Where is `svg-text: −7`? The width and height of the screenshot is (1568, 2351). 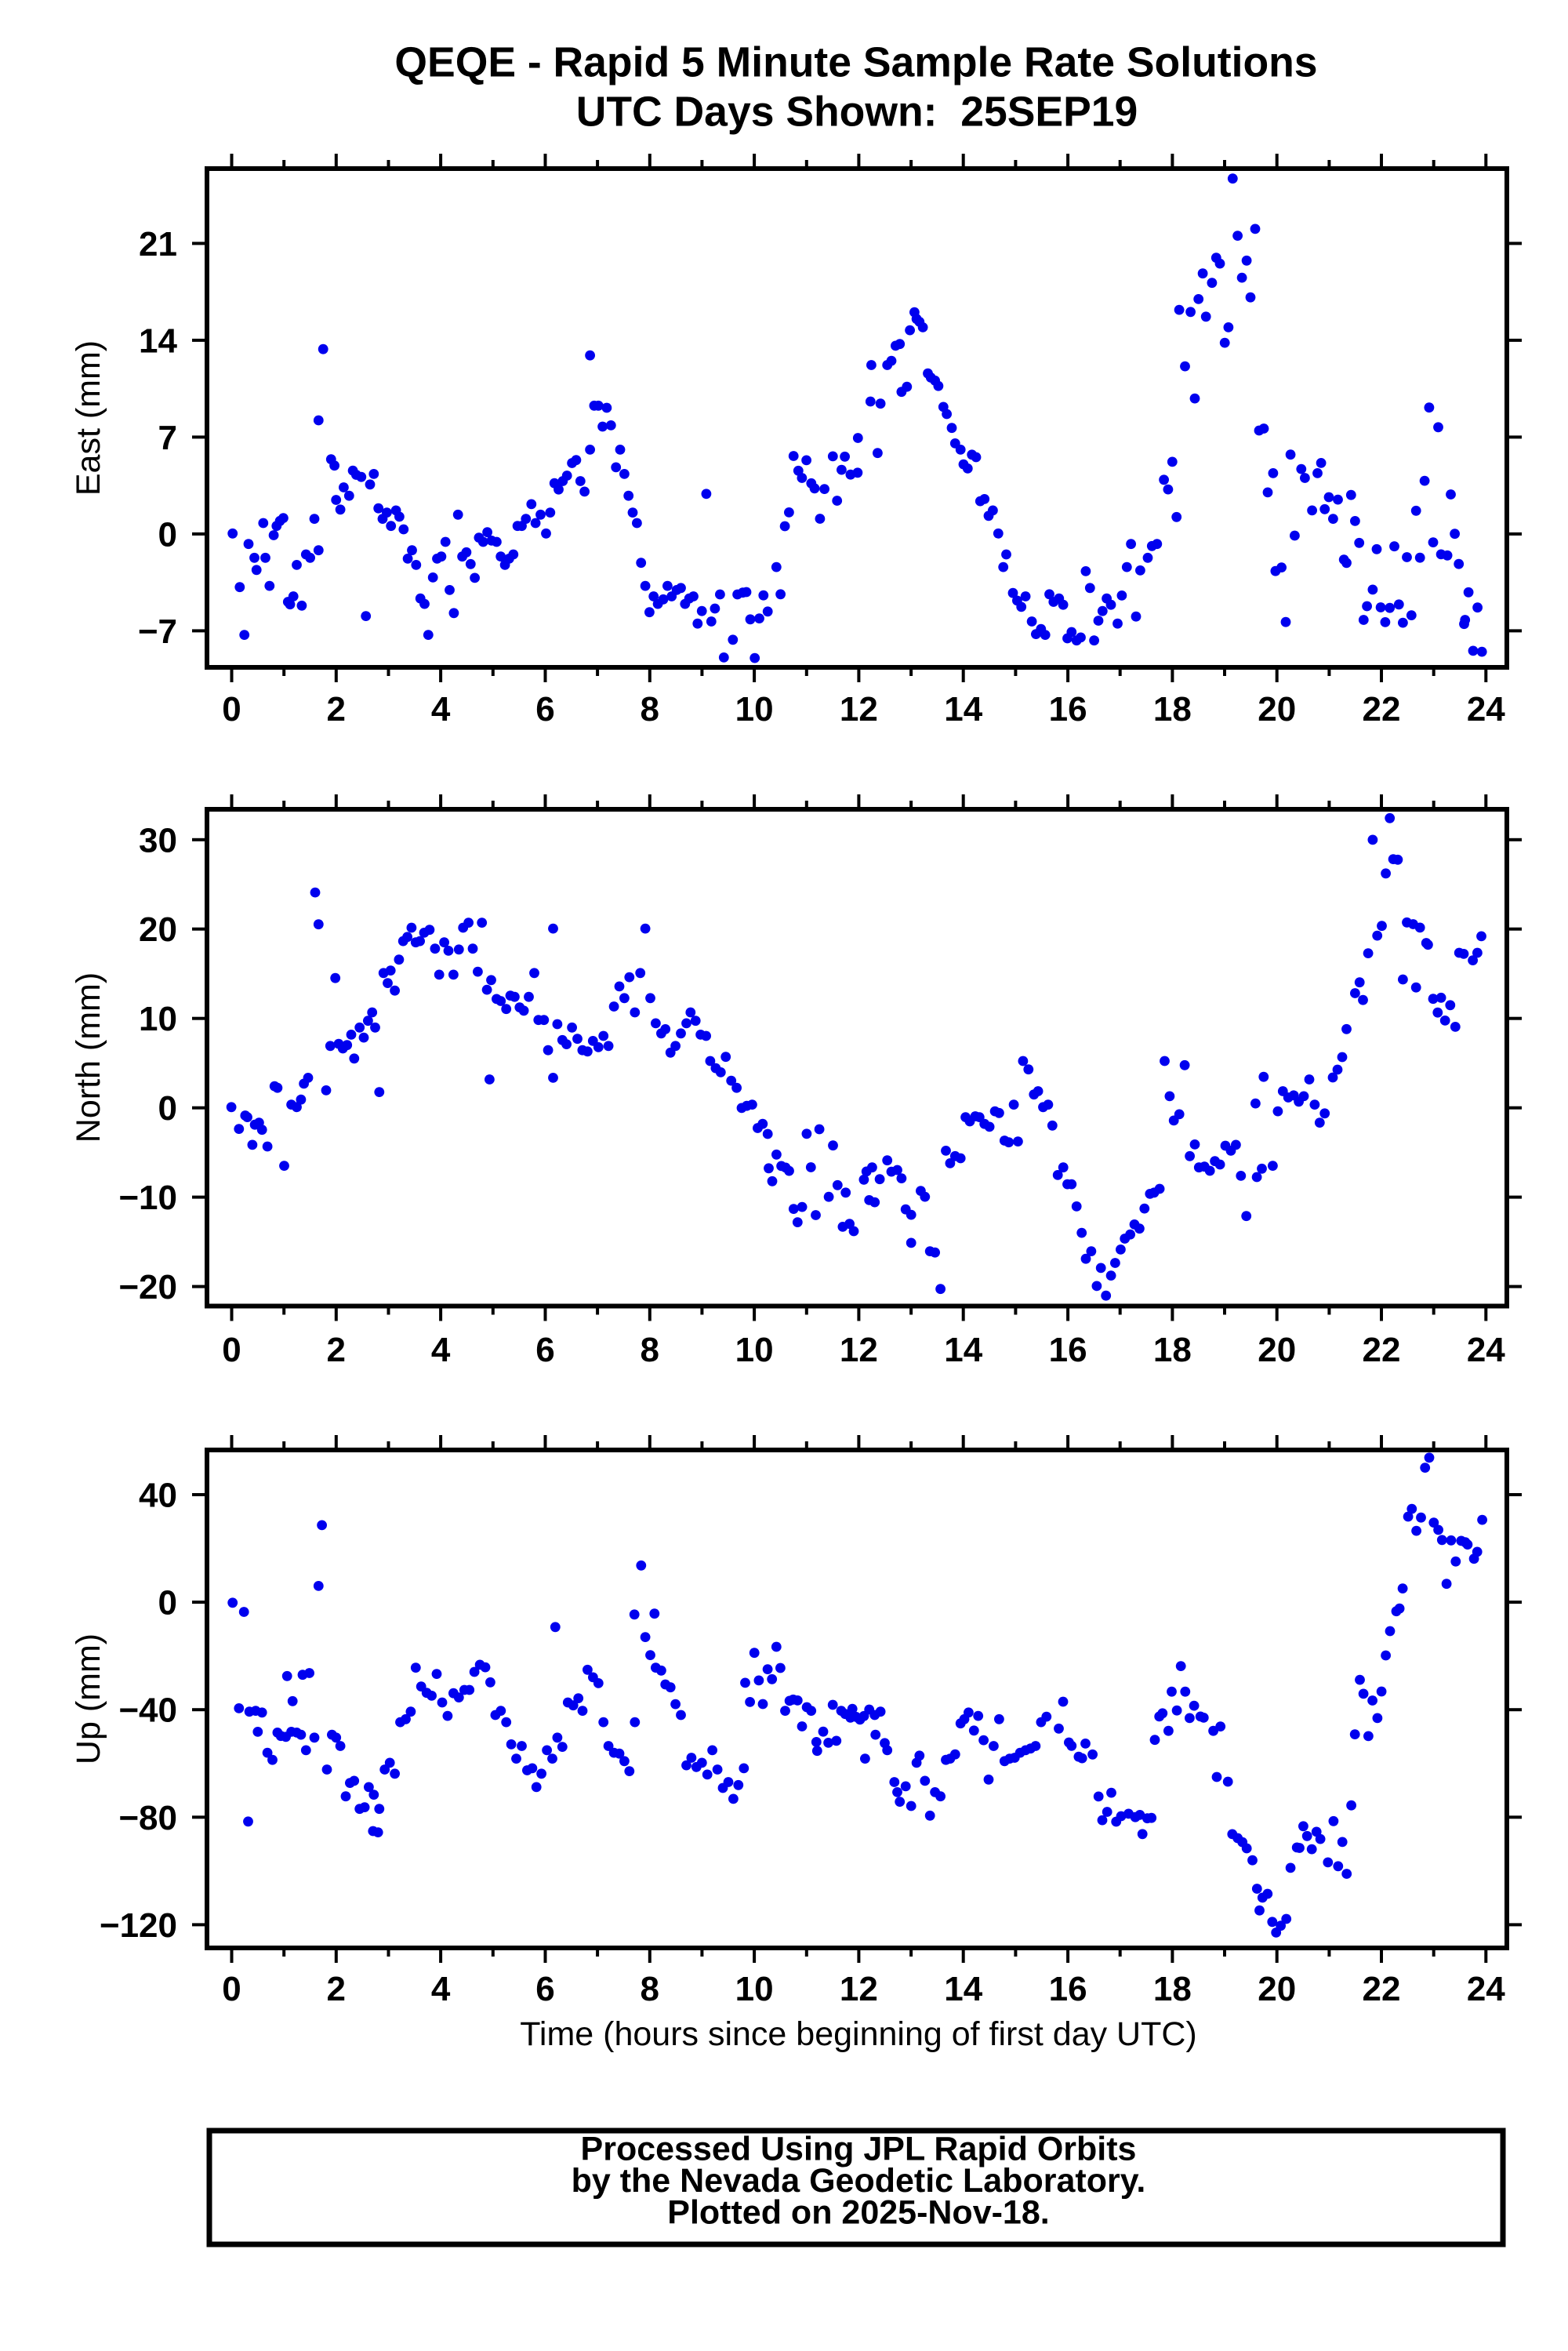 svg-text: −7 is located at coordinates (157, 631).